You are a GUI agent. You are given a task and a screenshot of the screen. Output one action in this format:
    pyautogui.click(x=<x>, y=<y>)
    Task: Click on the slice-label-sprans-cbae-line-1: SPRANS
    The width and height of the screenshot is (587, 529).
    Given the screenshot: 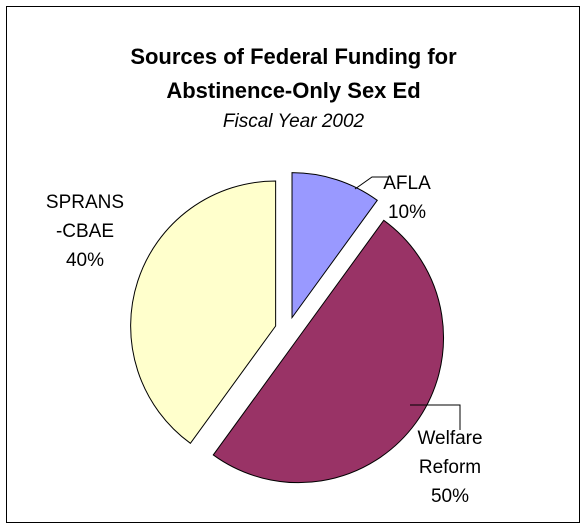 What is the action you would take?
    pyautogui.click(x=85, y=202)
    